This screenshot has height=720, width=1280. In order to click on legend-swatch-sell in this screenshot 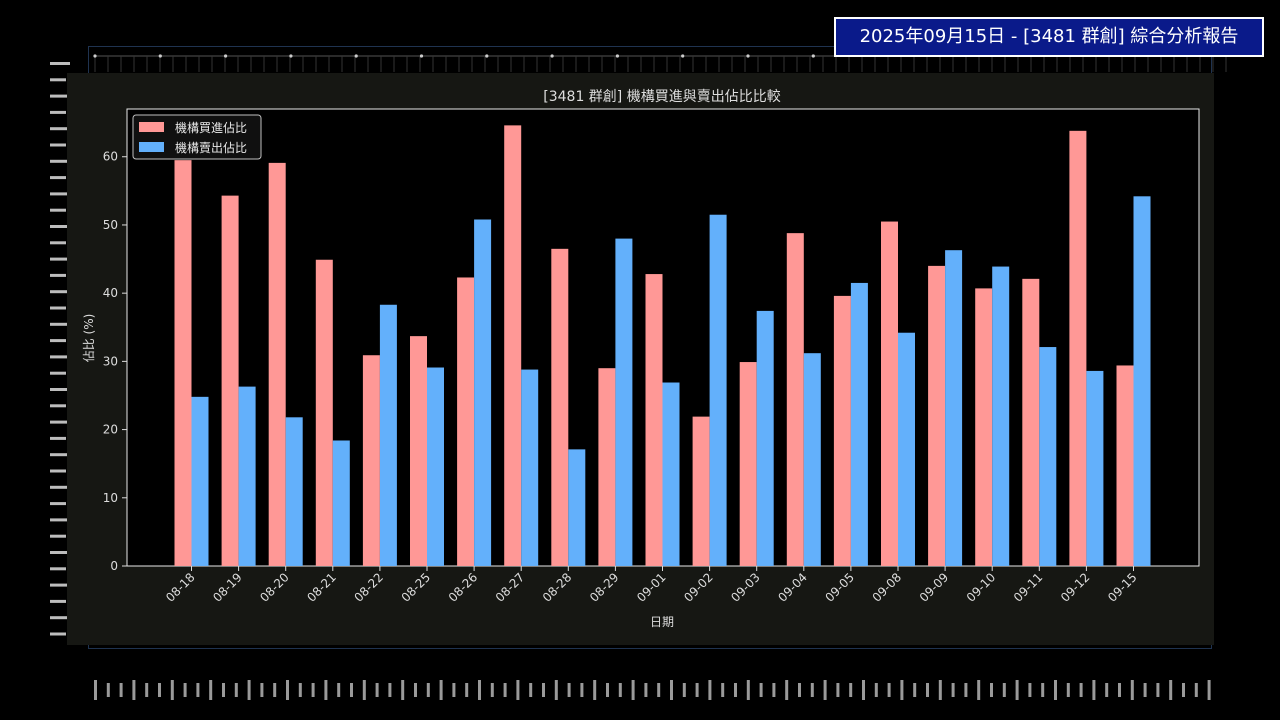, I will do `click(151, 147)`.